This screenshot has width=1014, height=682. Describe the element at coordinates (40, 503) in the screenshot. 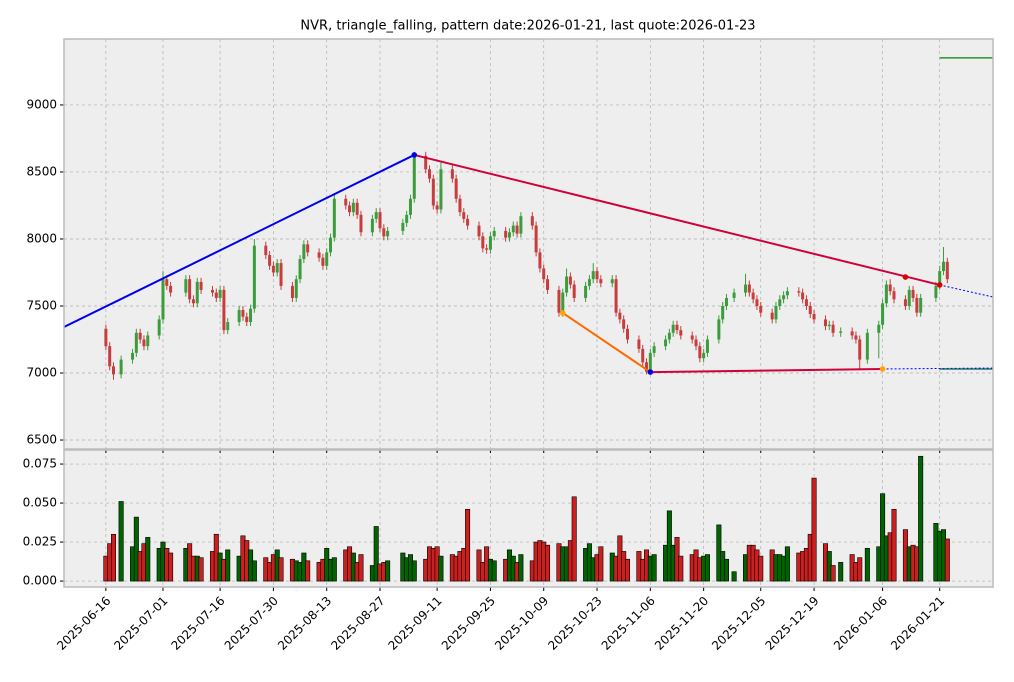

I see `y-tick-label: 0.050` at that location.